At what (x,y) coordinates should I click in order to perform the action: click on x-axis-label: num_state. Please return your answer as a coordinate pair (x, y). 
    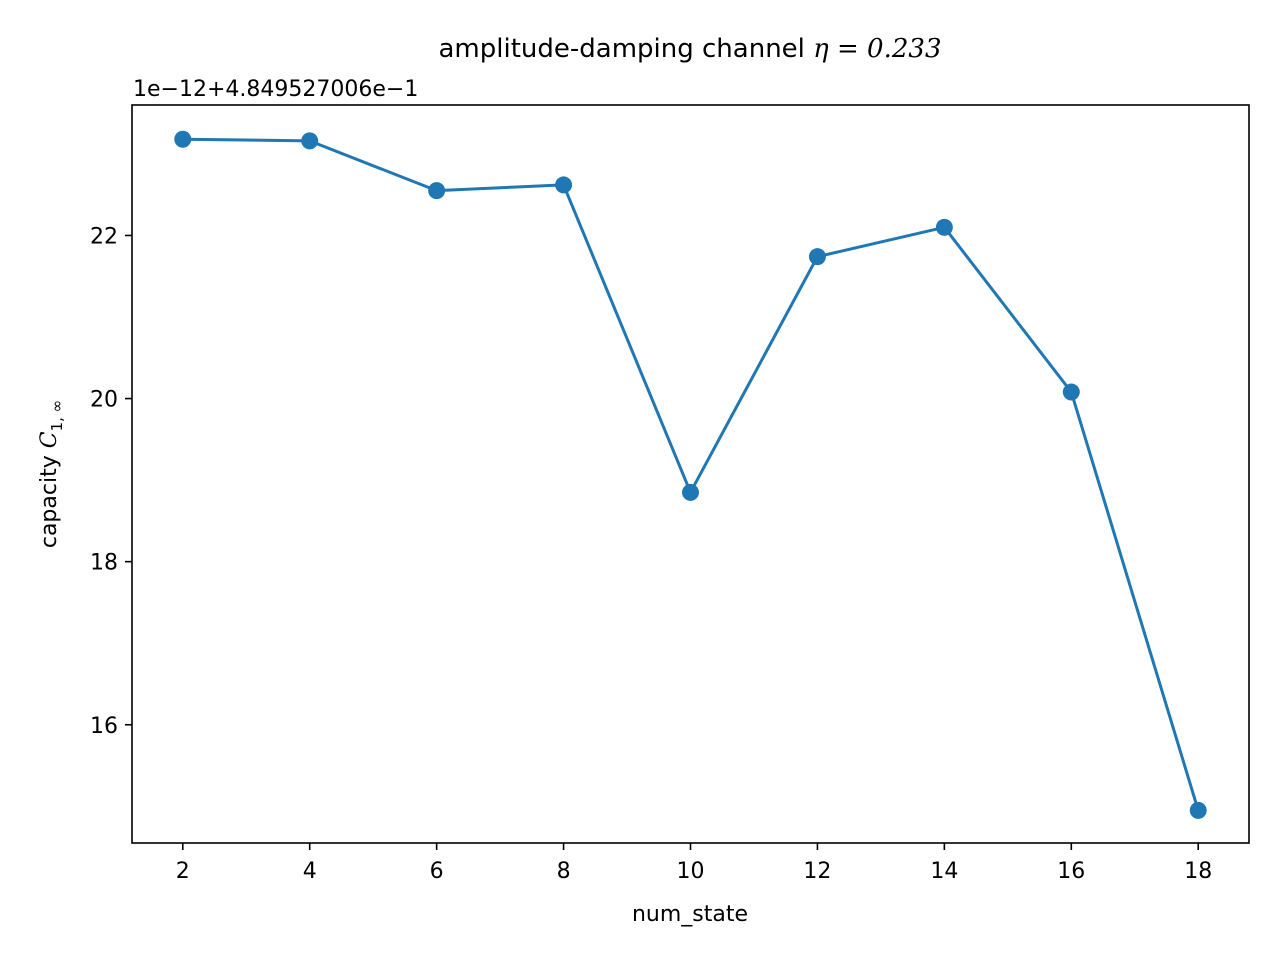
    Looking at the image, I should click on (690, 914).